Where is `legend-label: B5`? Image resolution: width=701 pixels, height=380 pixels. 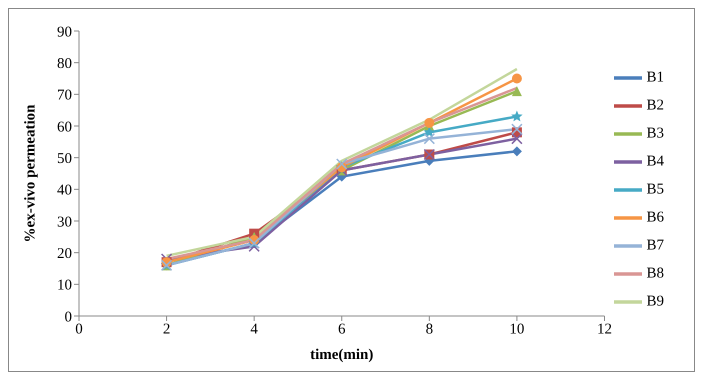
legend-label: B5 is located at coordinates (655, 189).